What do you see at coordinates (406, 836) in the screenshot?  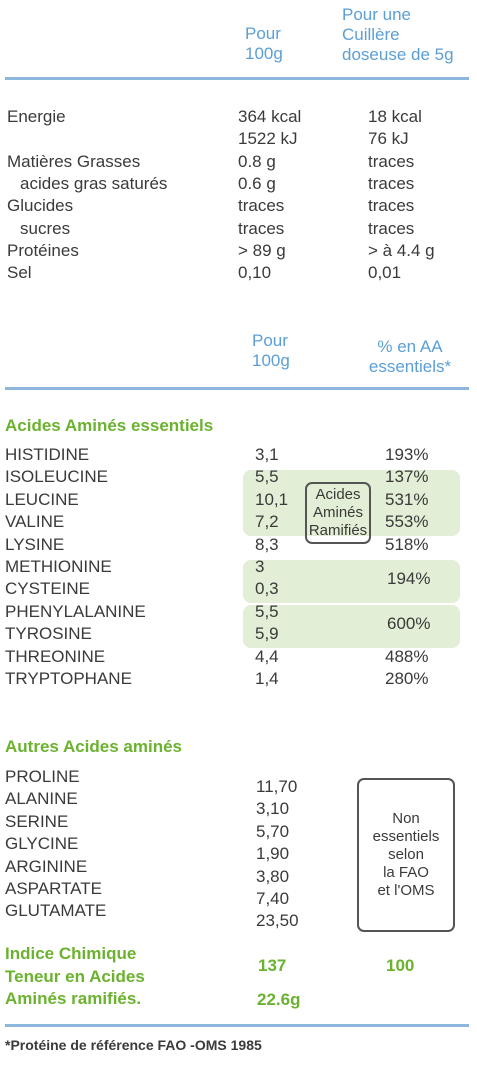 I see `note-text: essentiels` at bounding box center [406, 836].